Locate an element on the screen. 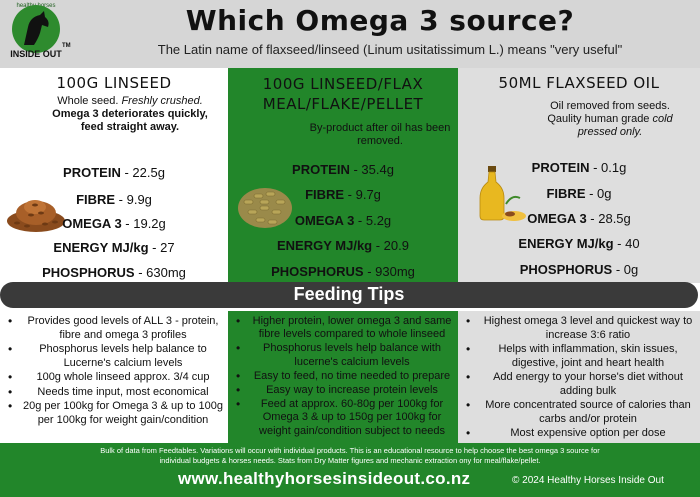 The width and height of the screenshot is (700, 497). column-description: By-product after oil has been removed. is located at coordinates (380, 134).